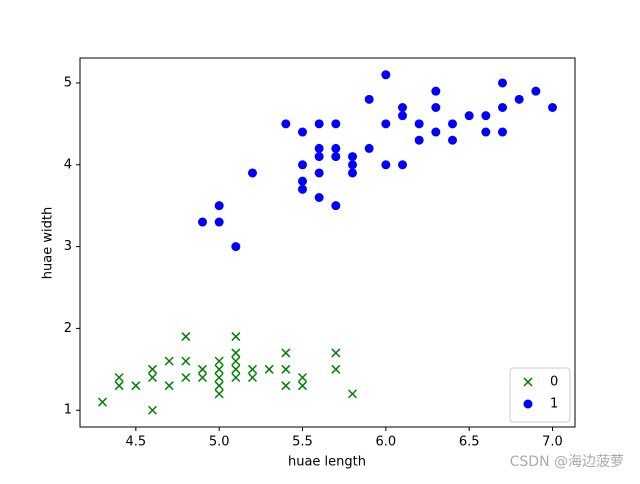  What do you see at coordinates (48, 243) in the screenshot?
I see `y-axis-label: huae width` at bounding box center [48, 243].